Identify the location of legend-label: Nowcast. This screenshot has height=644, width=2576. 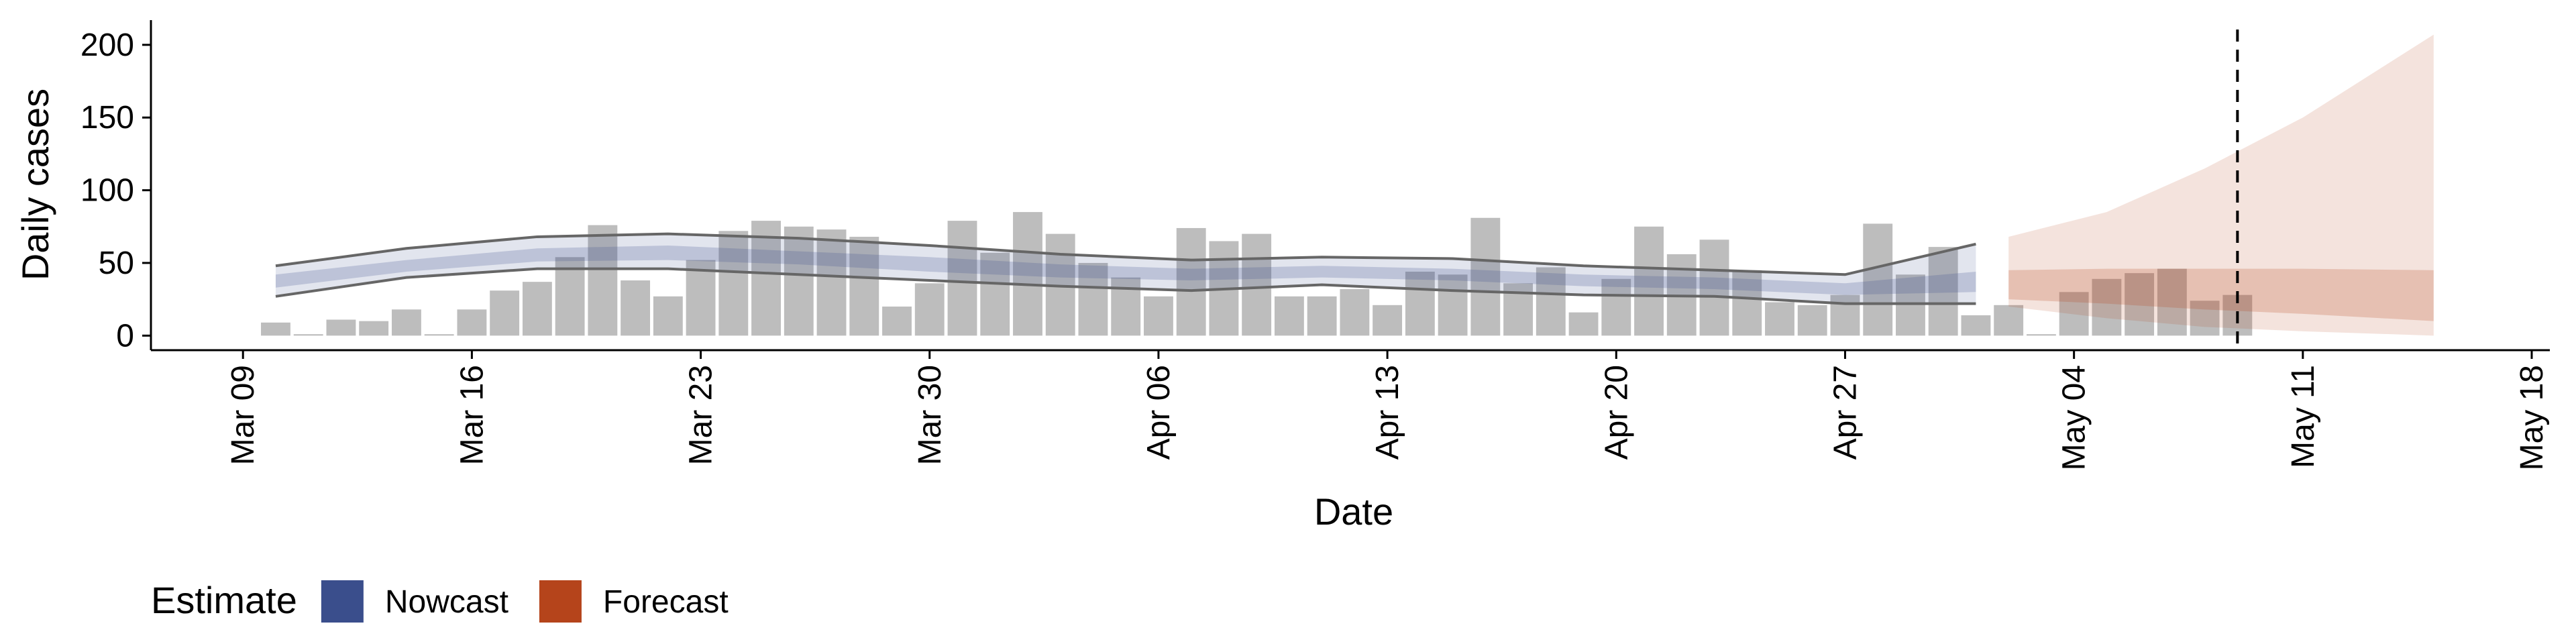
(446, 602).